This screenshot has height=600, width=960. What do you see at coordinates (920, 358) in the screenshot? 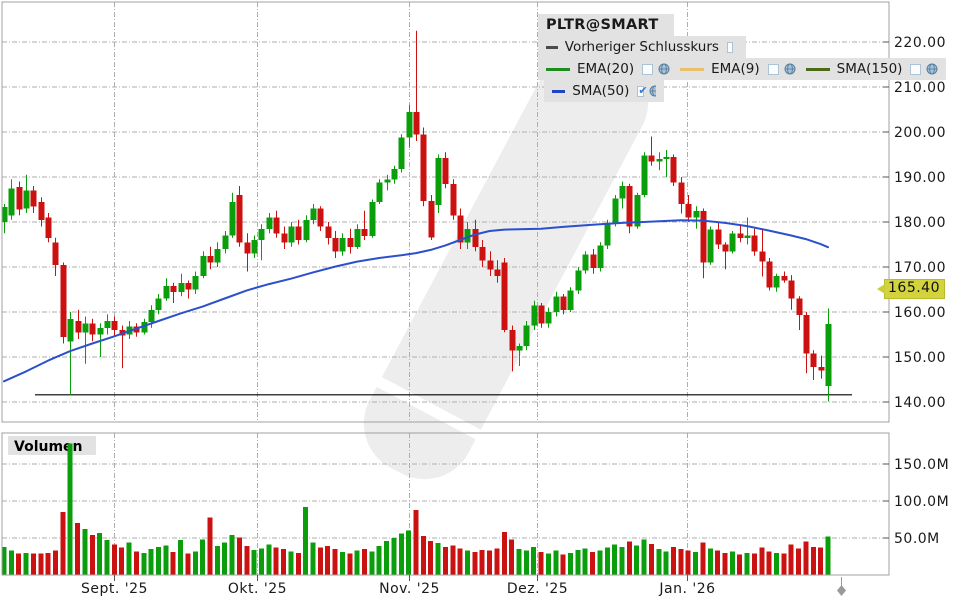
I see `price-axis-label: 150.00` at bounding box center [920, 358].